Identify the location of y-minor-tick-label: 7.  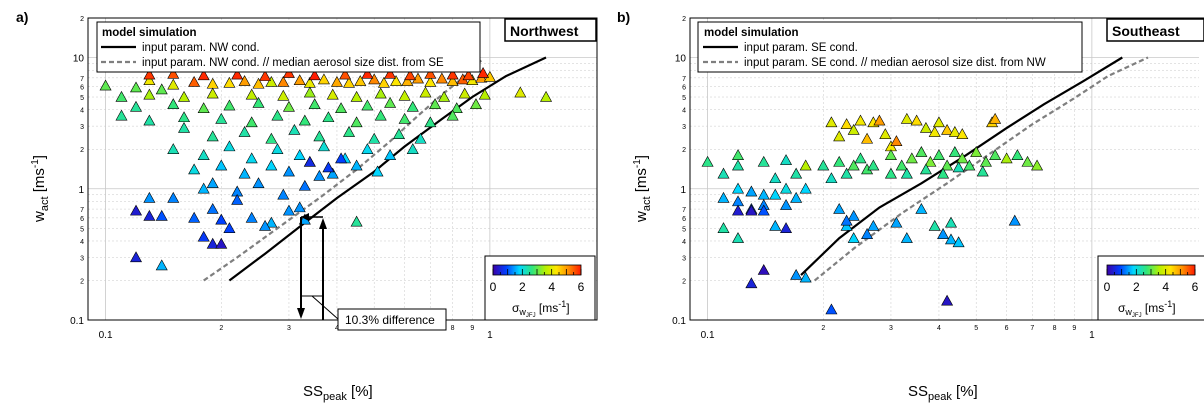
(82, 79).